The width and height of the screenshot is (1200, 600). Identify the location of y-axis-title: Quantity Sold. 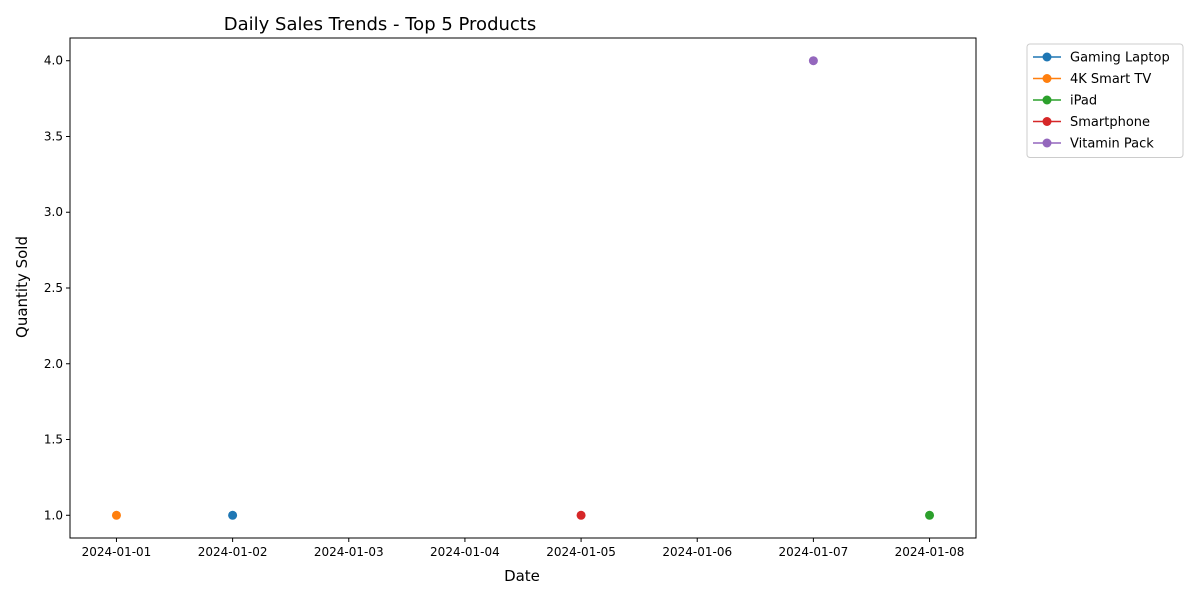
(22, 287).